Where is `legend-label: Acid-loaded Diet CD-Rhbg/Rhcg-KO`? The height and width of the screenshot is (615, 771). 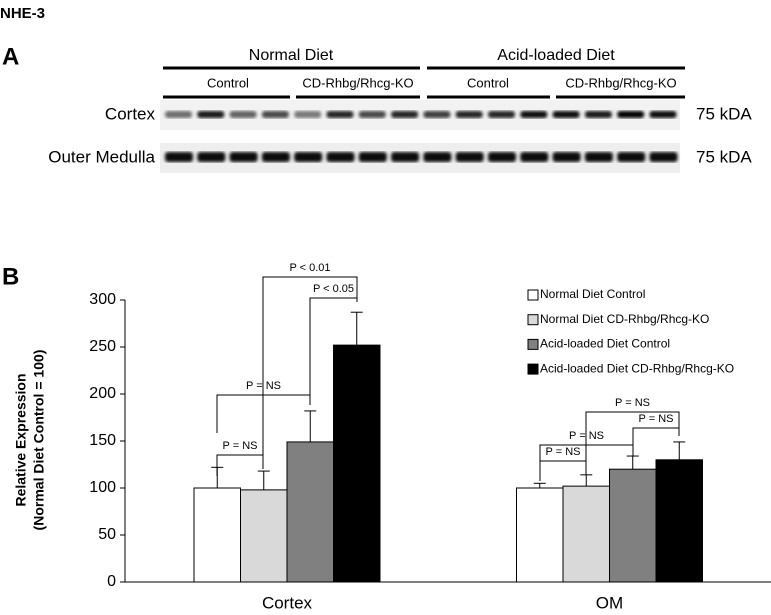
legend-label: Acid-loaded Diet CD-Rhbg/Rhcg-KO is located at coordinates (637, 368).